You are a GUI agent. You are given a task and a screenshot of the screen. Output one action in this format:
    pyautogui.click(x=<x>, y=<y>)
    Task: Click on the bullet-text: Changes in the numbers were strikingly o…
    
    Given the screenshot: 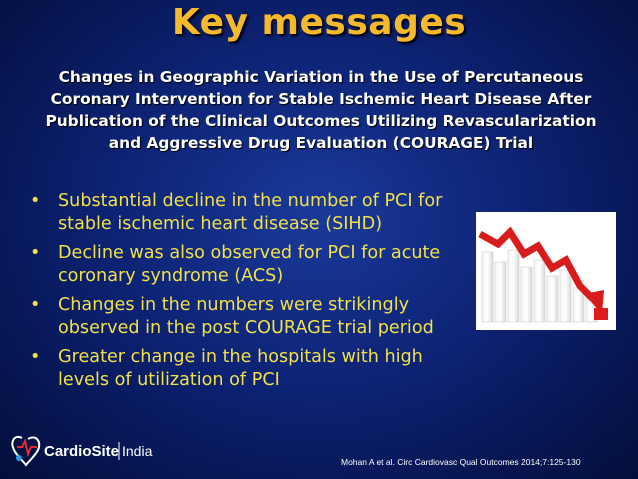 What is the action you would take?
    pyautogui.click(x=246, y=316)
    